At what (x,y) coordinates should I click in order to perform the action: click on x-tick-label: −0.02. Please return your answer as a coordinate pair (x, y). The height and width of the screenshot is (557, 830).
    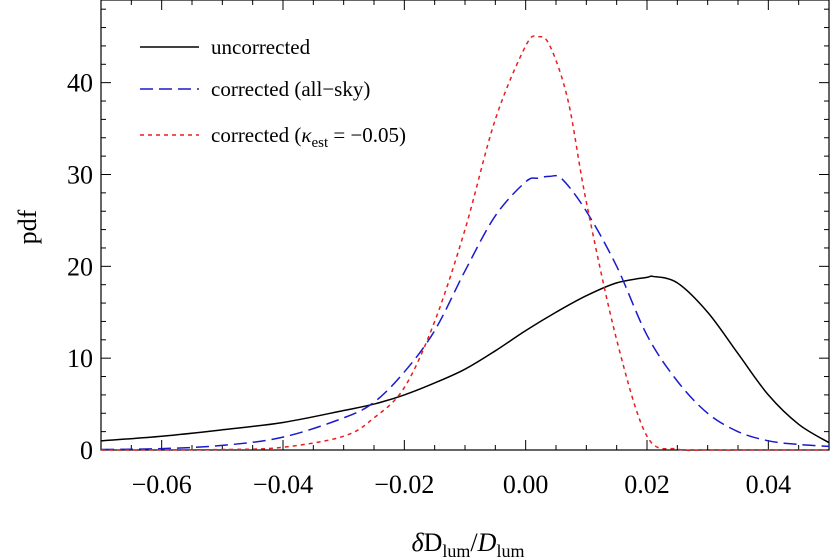
    Looking at the image, I should click on (404, 484).